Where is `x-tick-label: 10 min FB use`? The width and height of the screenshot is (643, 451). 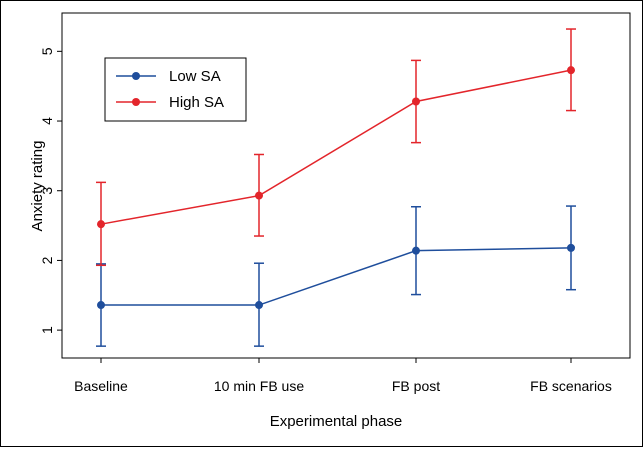
x-tick-label: 10 min FB use is located at coordinates (259, 386).